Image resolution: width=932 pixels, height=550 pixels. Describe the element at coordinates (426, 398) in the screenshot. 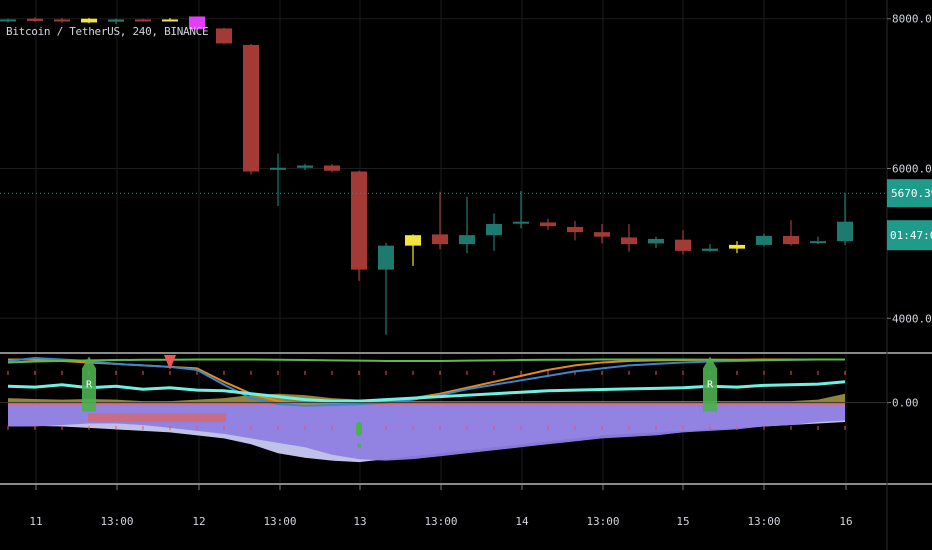

I see `area-zero-band` at that location.